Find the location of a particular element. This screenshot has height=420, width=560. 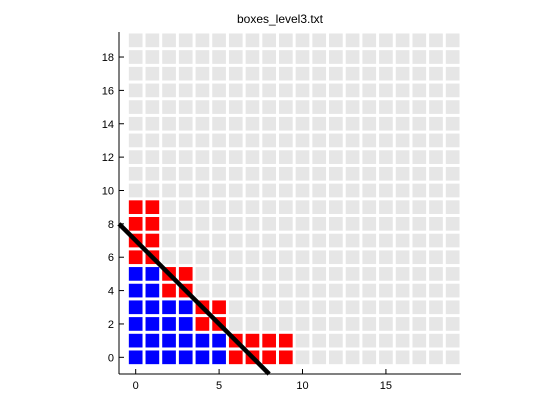

y-tick-label: 18 is located at coordinates (108, 58).